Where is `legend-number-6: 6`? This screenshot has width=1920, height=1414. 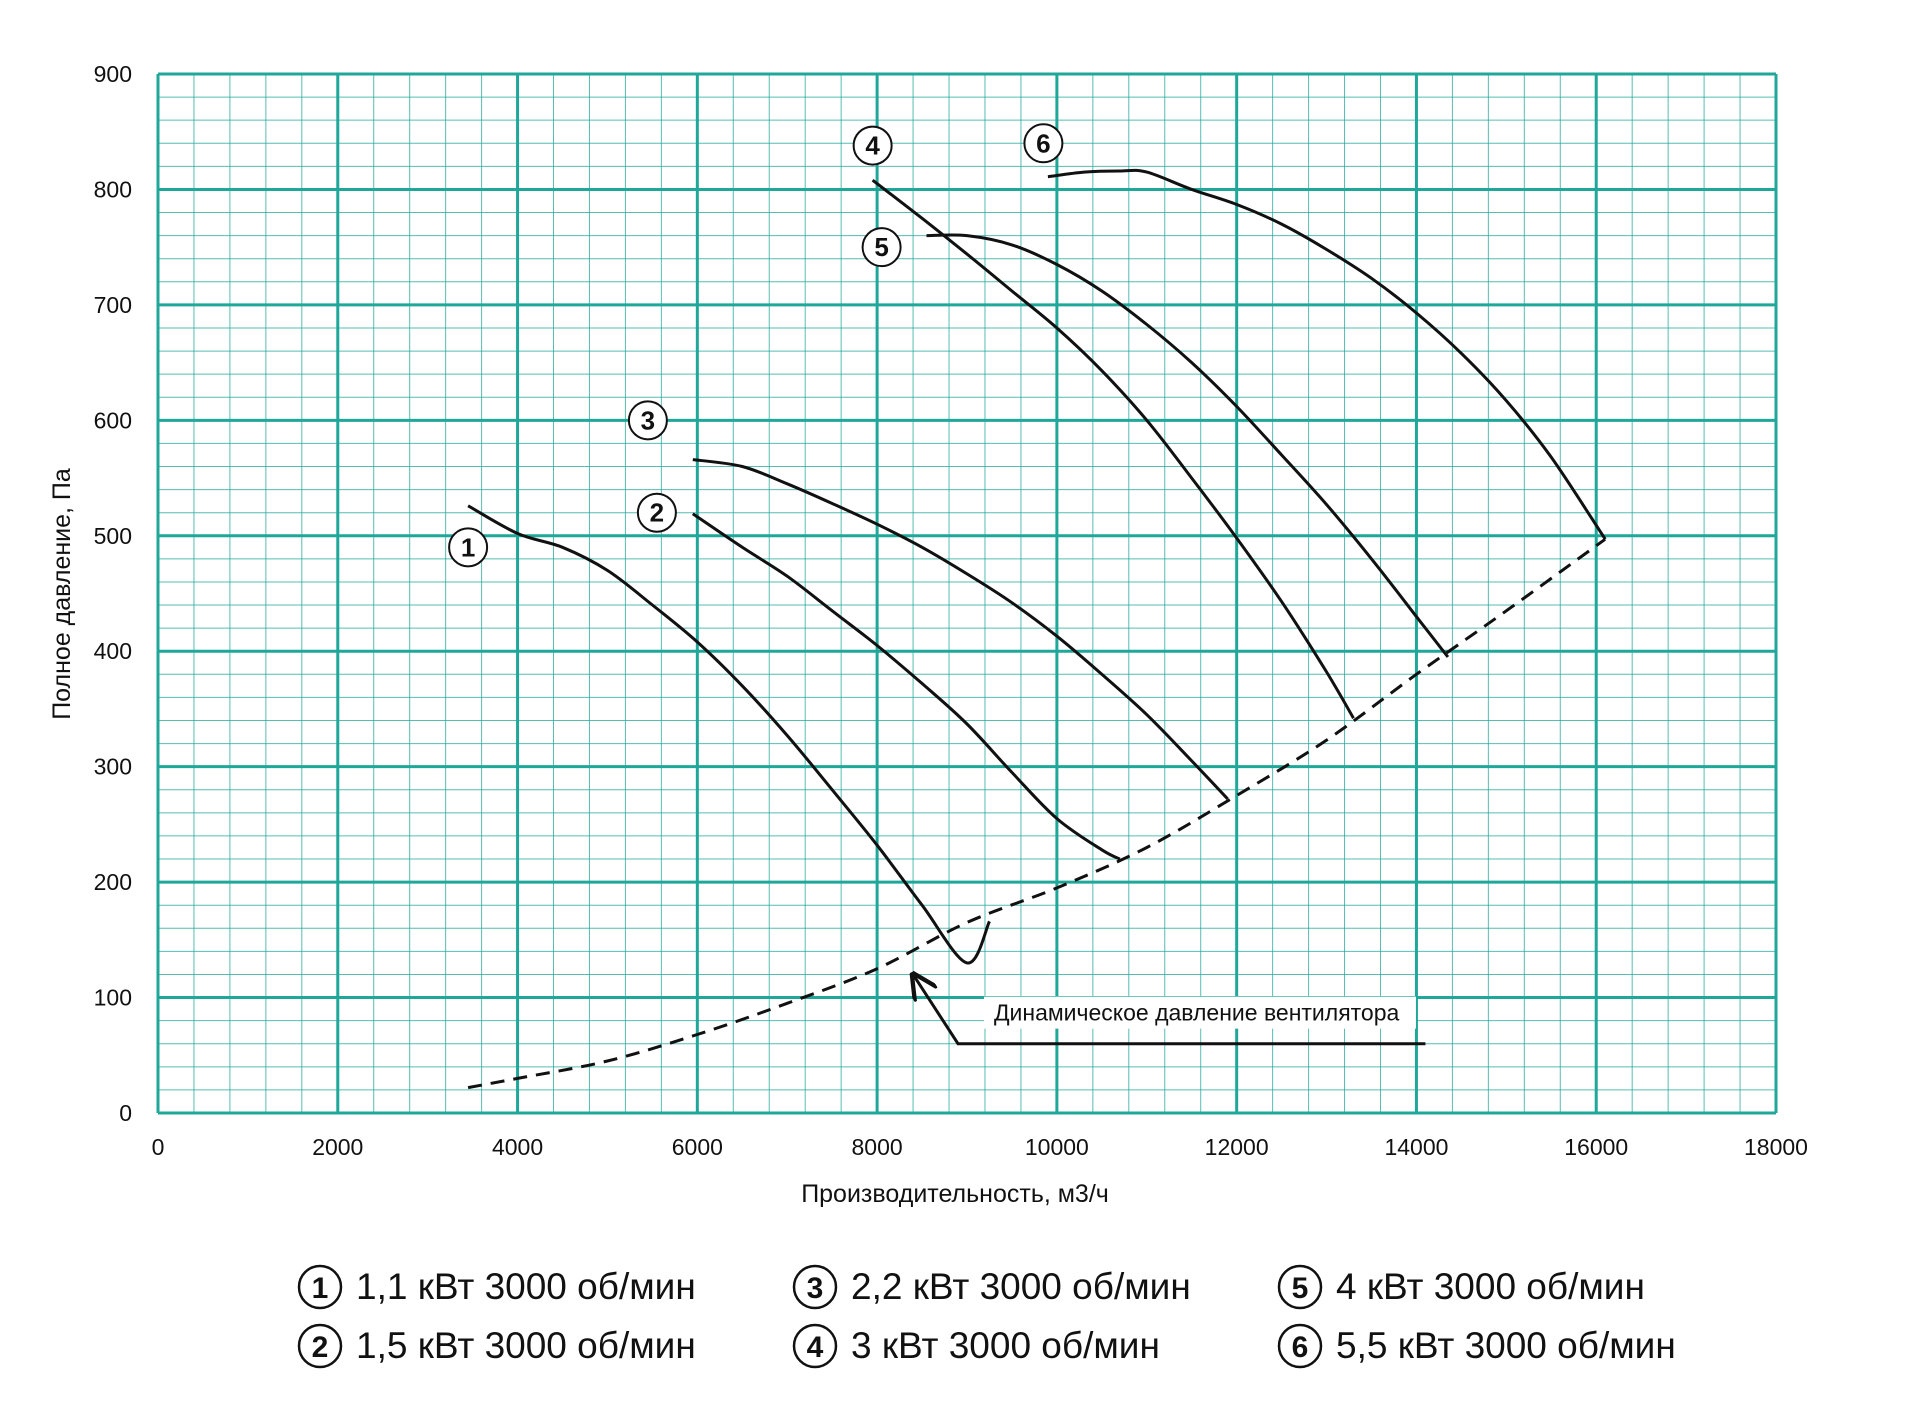 legend-number-6: 6 is located at coordinates (1300, 1347).